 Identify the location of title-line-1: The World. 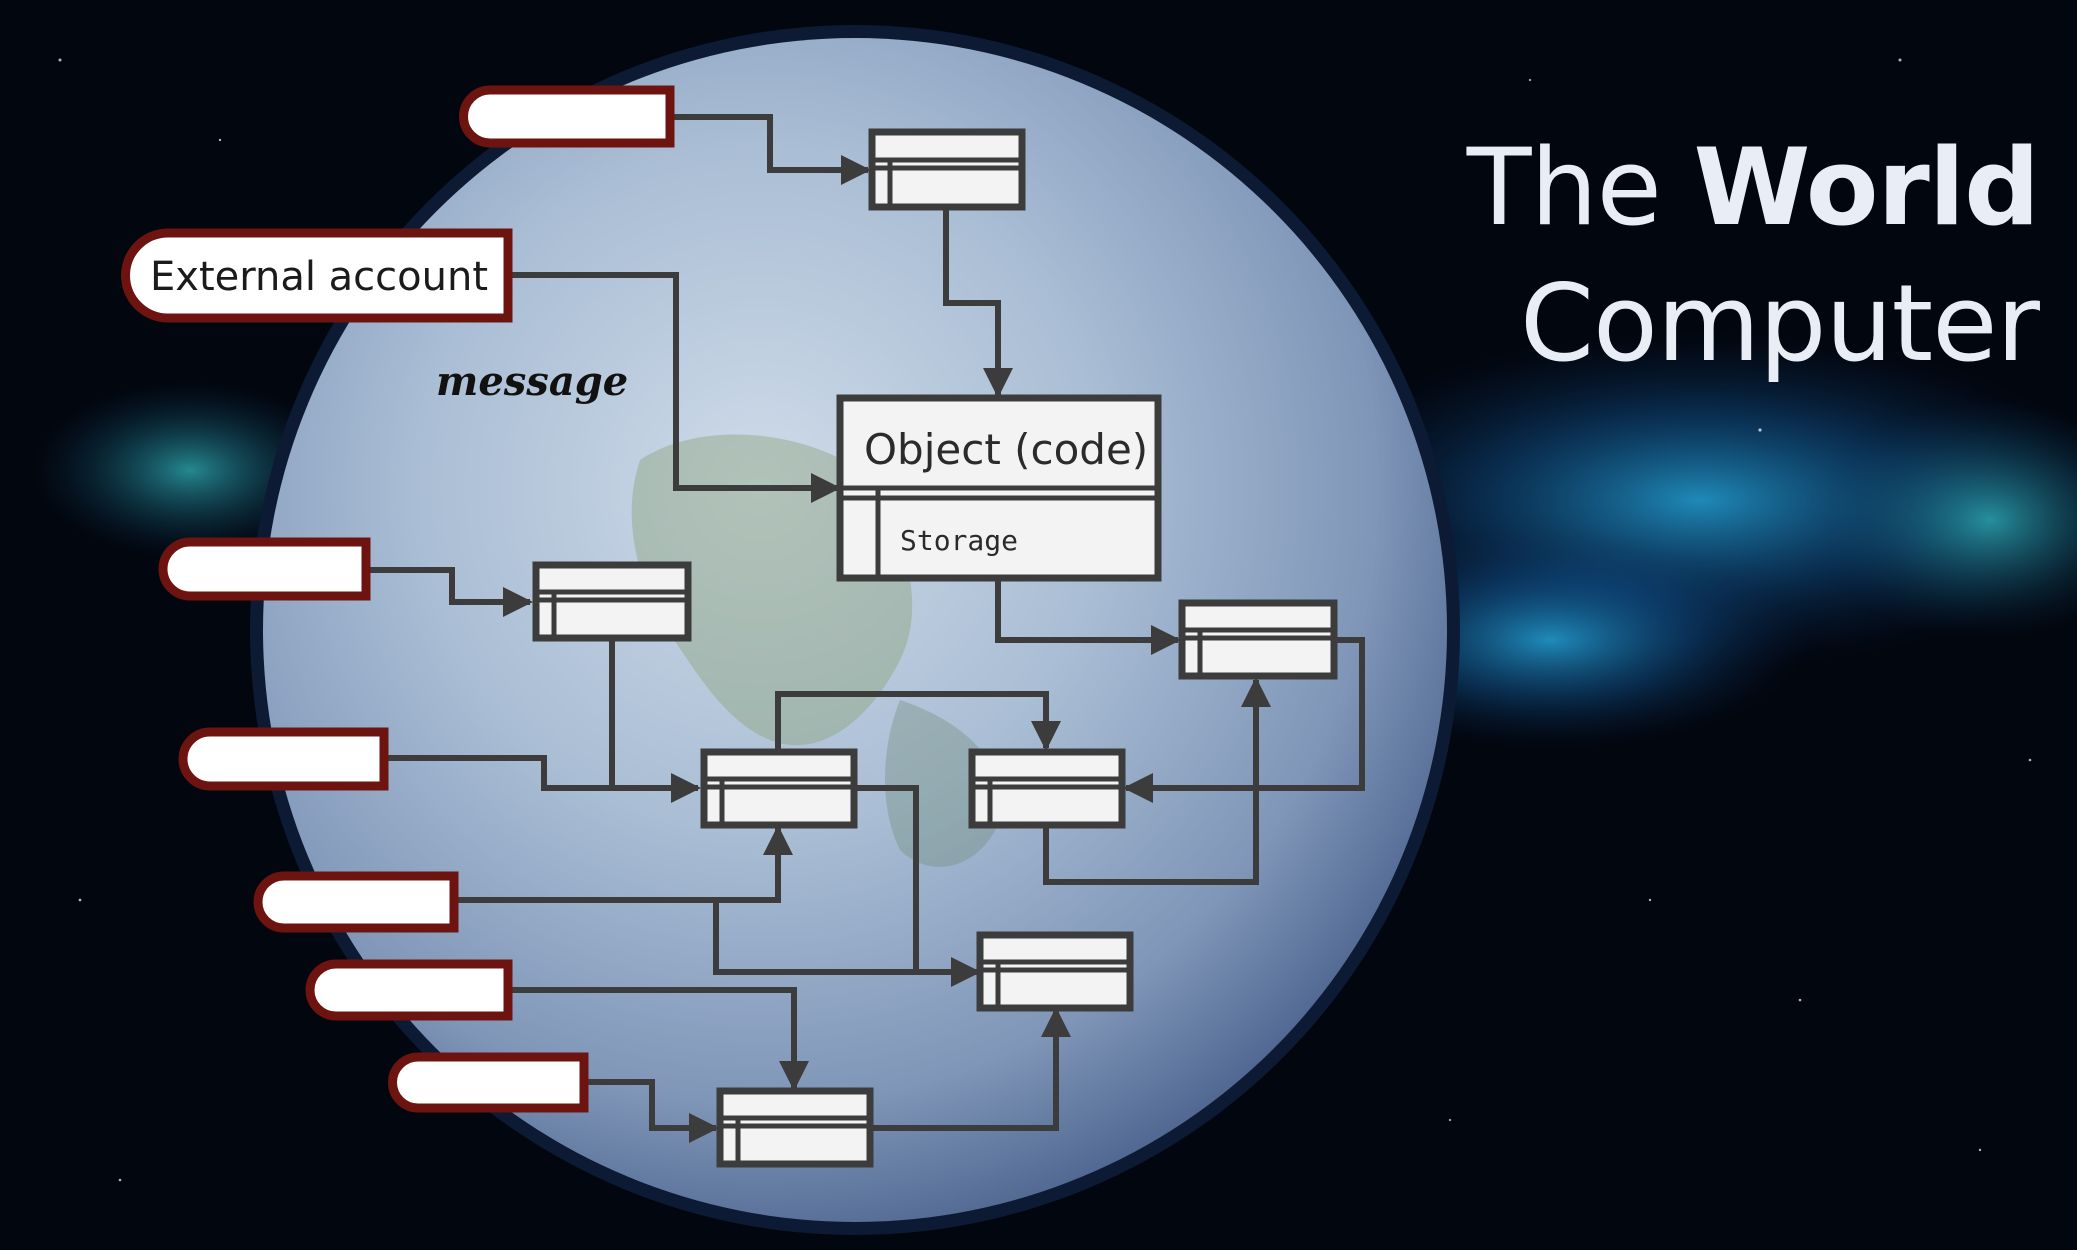
(1753, 188).